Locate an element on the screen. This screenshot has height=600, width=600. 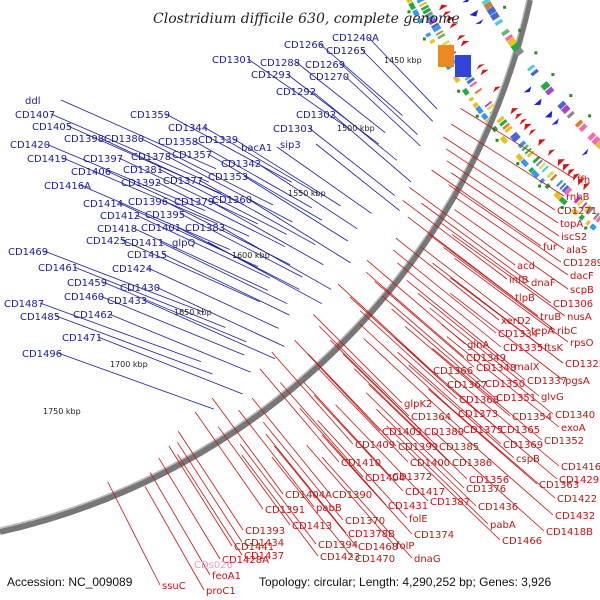
gene-label: CD1269 is located at coordinates (325, 65).